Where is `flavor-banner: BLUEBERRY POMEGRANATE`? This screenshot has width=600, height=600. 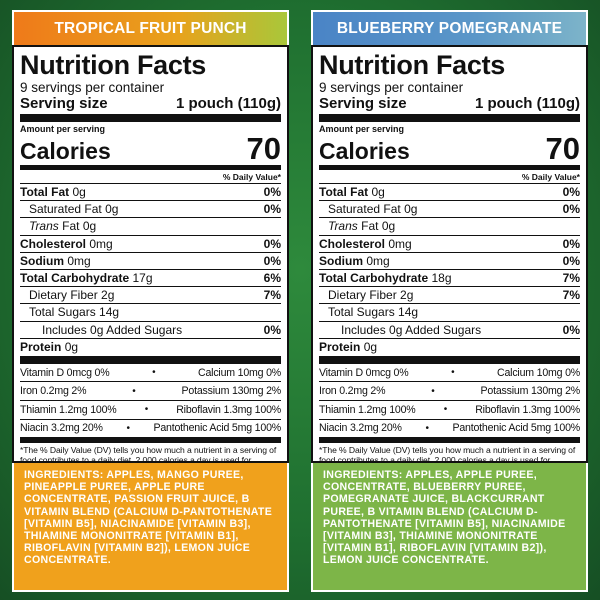
flavor-banner: BLUEBERRY POMEGRANATE is located at coordinates (449, 27).